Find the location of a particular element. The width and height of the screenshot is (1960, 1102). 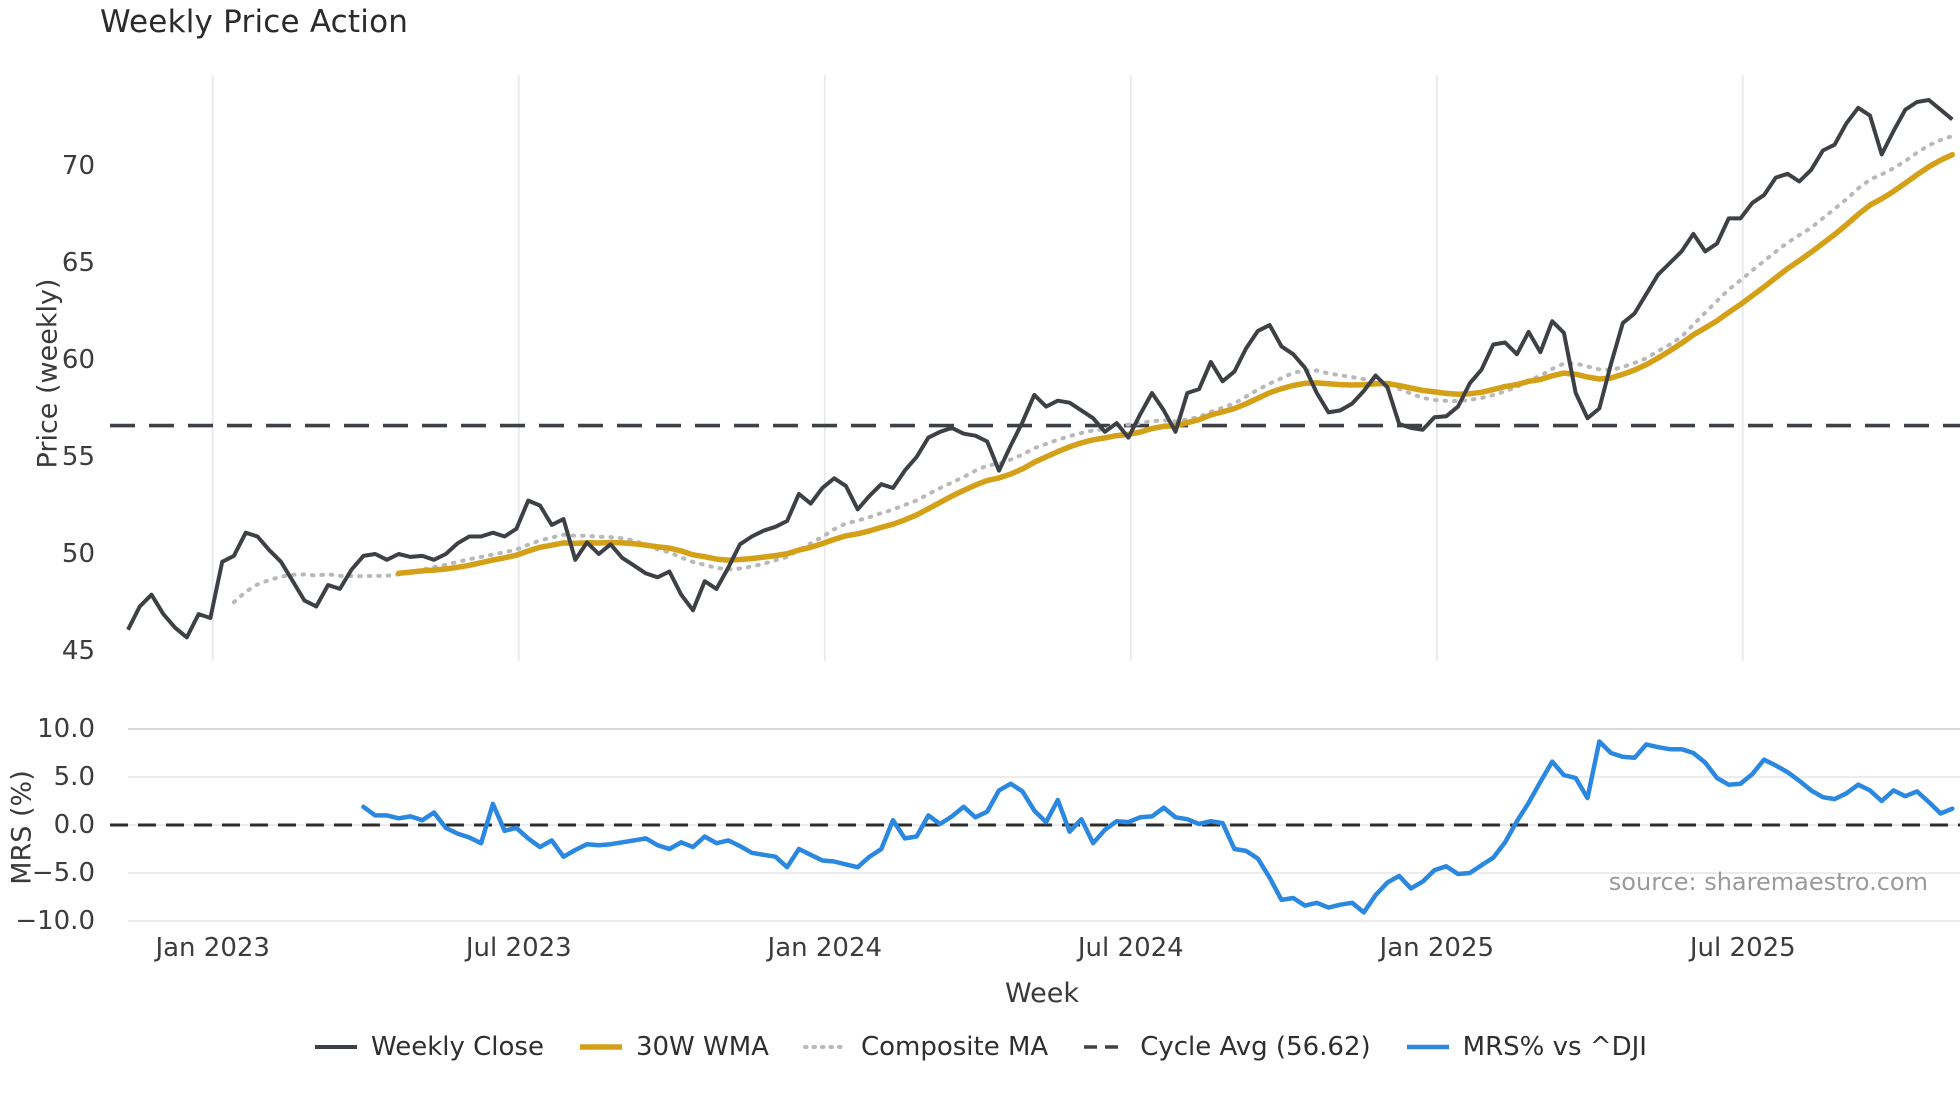

price-y-tick-label: 55 is located at coordinates (78, 457).